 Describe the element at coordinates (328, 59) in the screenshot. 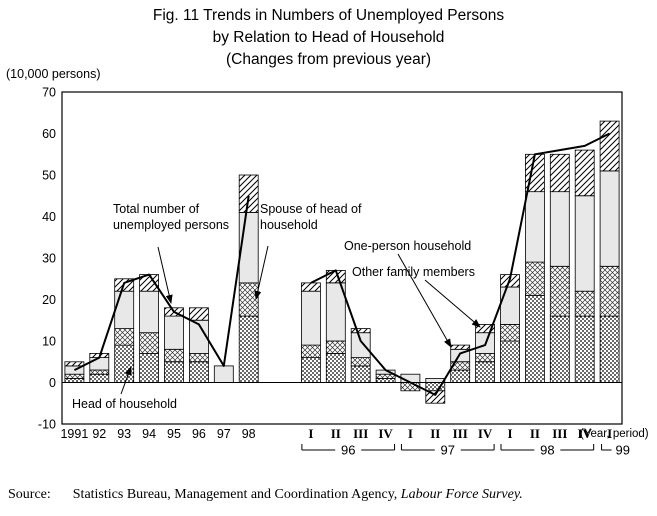

I see `figure-title-line3: (Changes from previous year)` at that location.